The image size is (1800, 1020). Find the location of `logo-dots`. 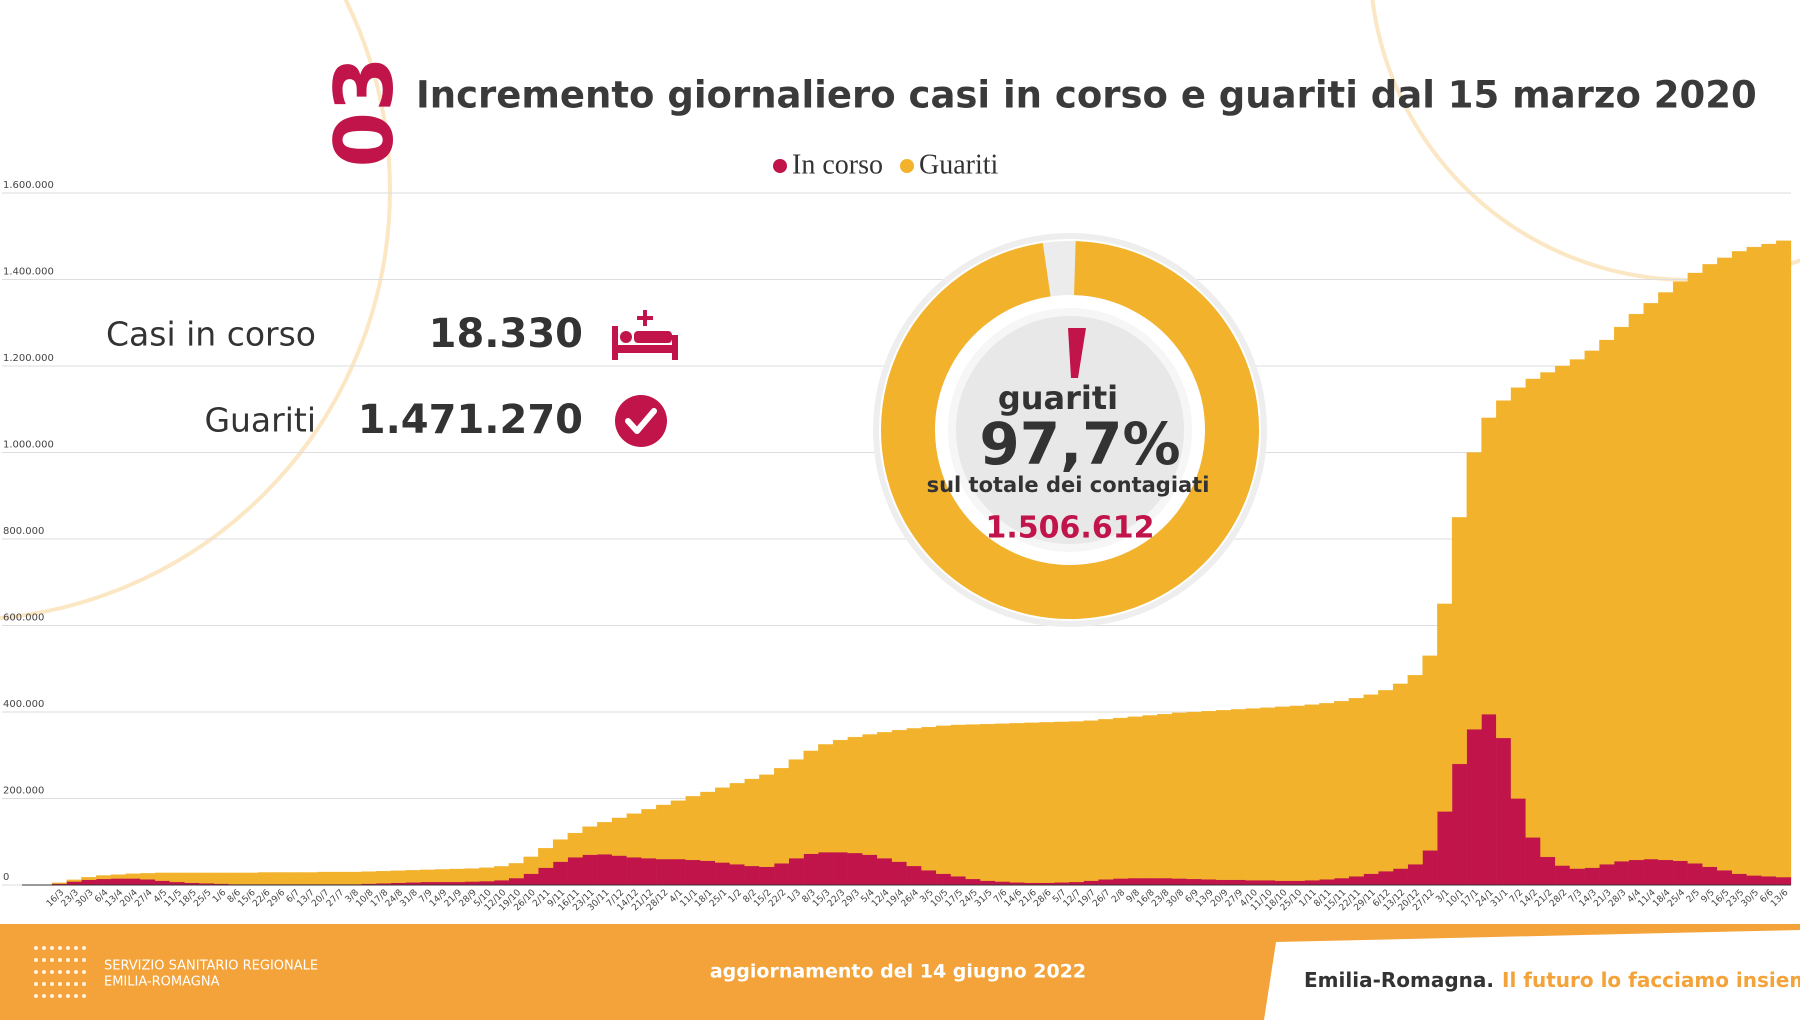

logo-dots is located at coordinates (60, 972).